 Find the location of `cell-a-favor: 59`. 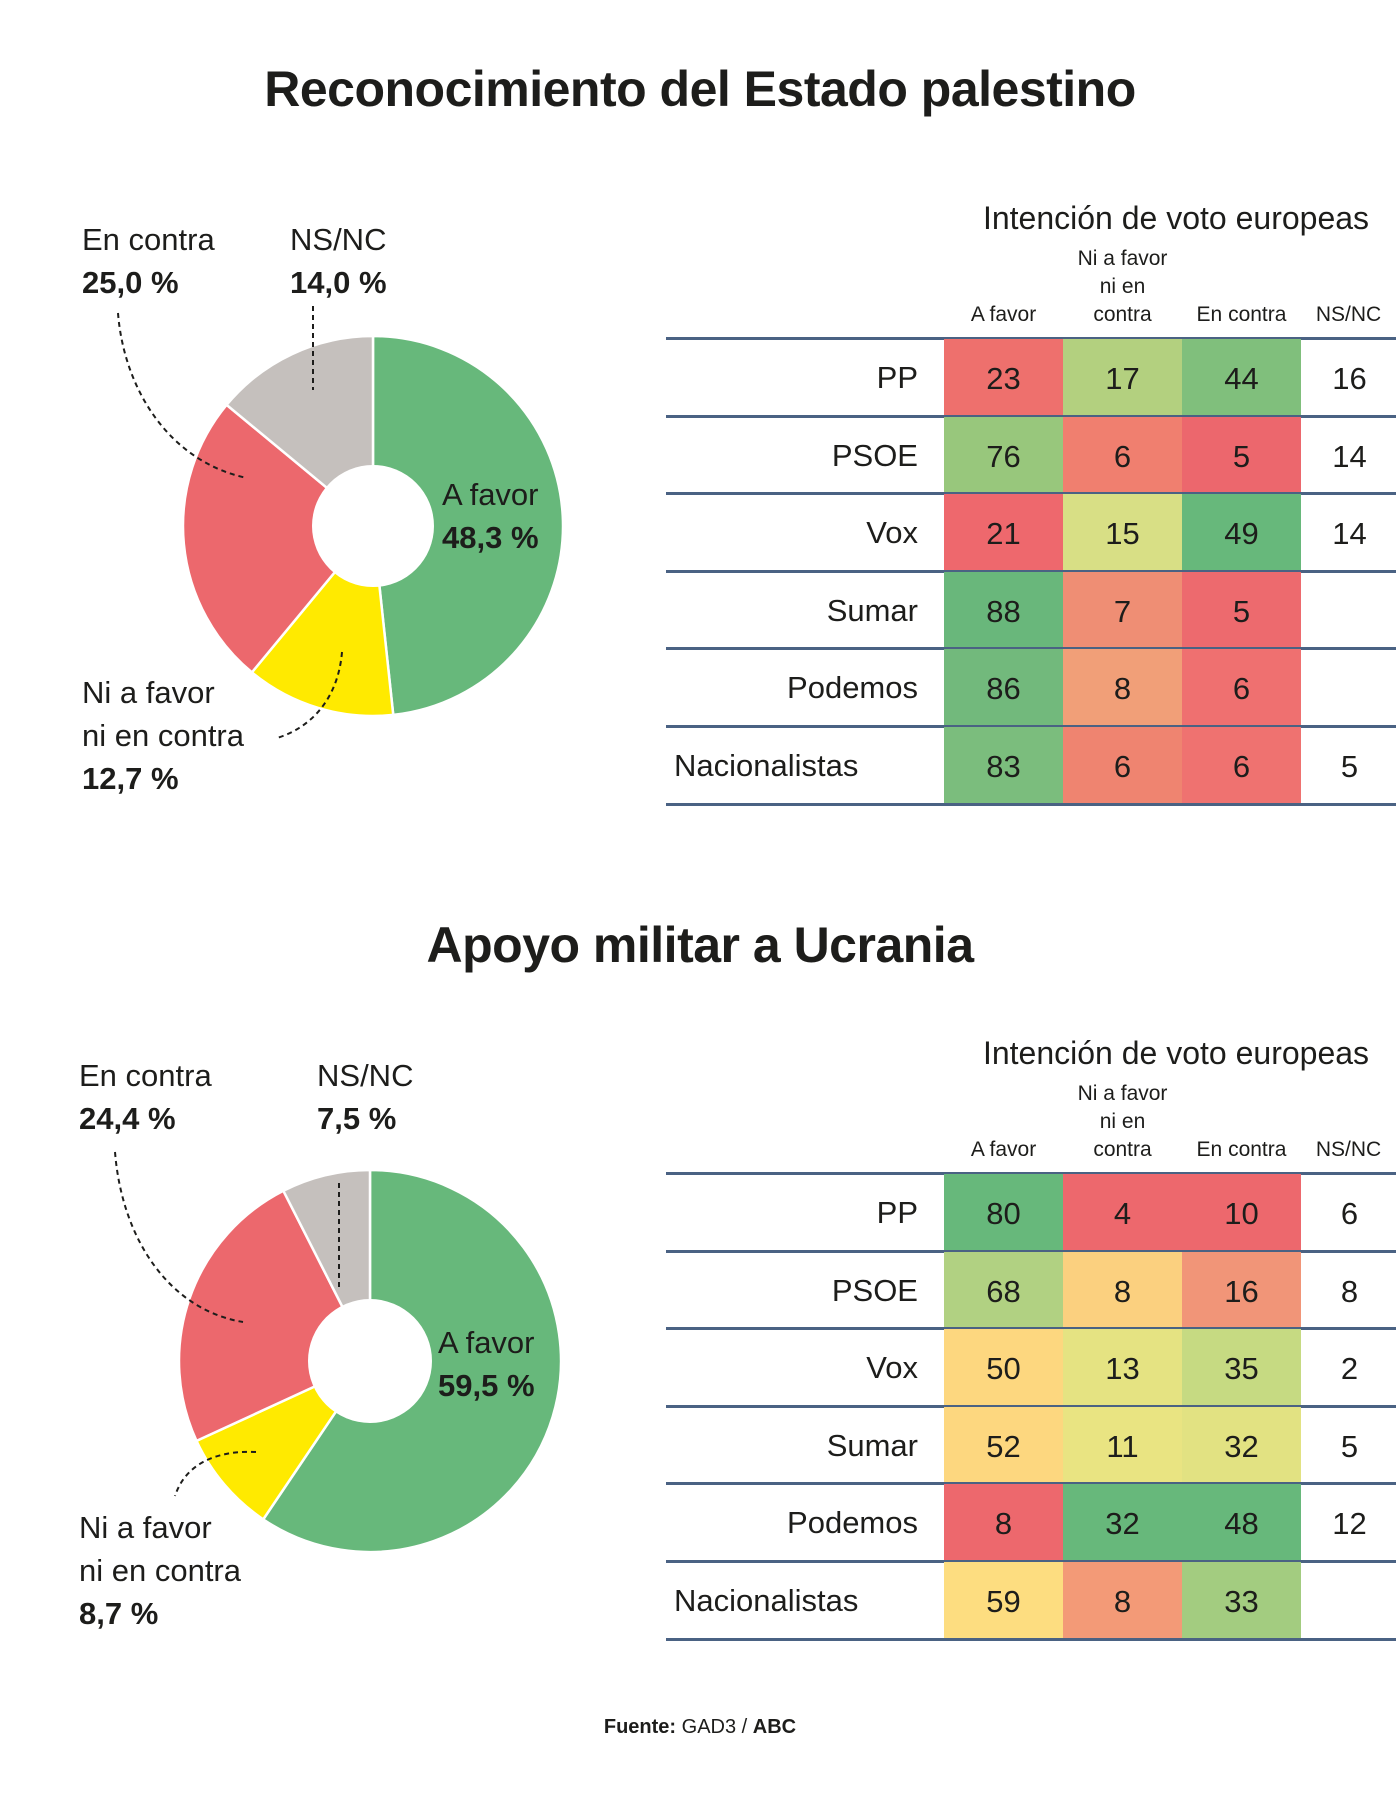

cell-a-favor: 59 is located at coordinates (1003, 1601).